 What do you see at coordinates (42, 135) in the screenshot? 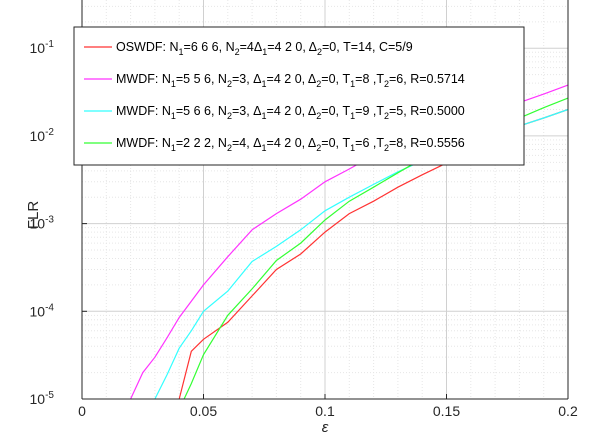
I see `y-tick-label: 10⁻²` at bounding box center [42, 135].